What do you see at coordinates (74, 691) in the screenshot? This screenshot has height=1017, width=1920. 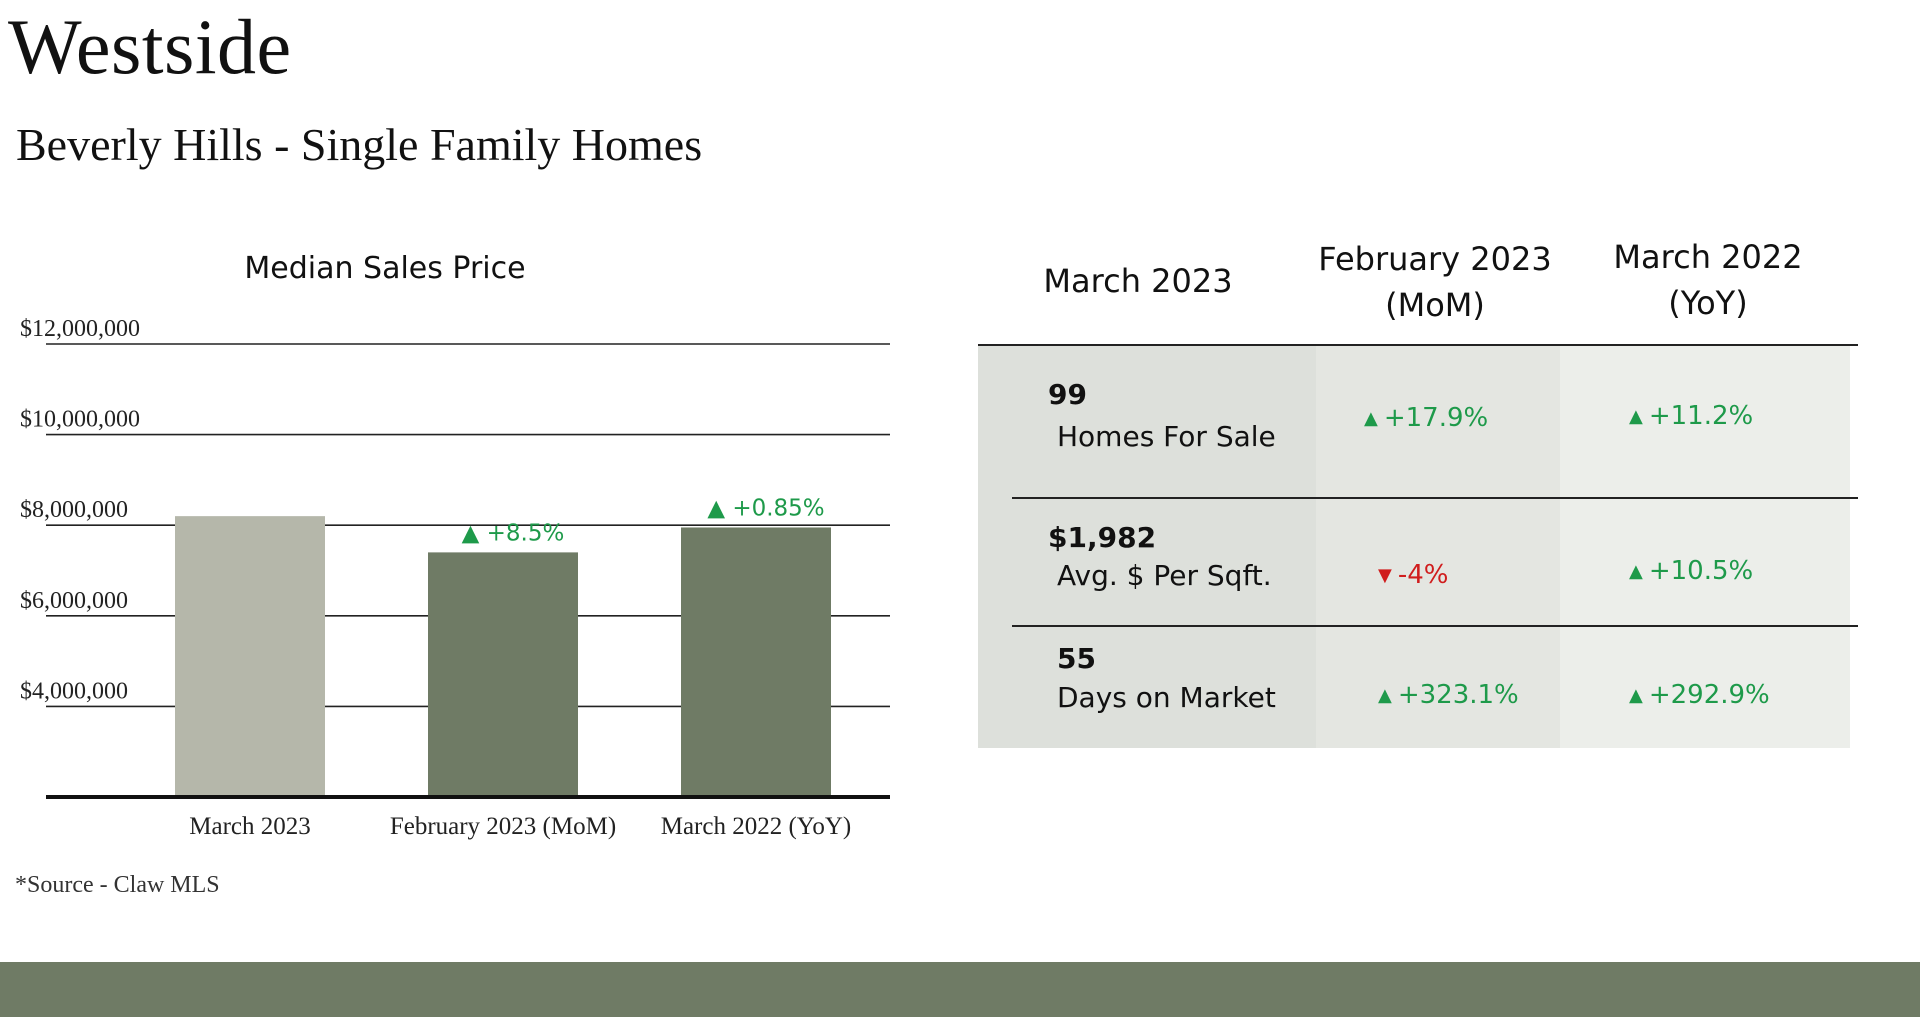 I see `y-tick-label: $4,000,000` at bounding box center [74, 691].